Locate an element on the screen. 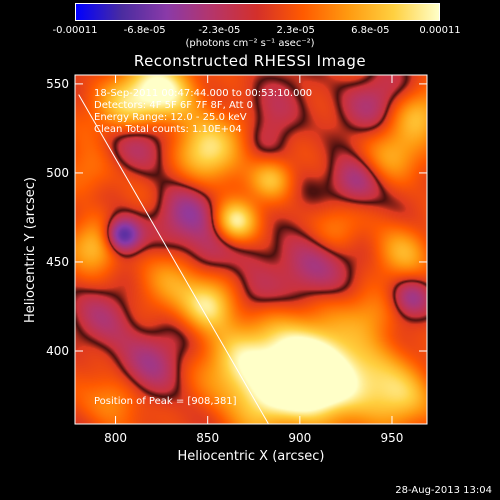 The width and height of the screenshot is (500, 500). annotation-energy-range: Energy Range: 12.0 - 25.0 keV is located at coordinates (170, 117).